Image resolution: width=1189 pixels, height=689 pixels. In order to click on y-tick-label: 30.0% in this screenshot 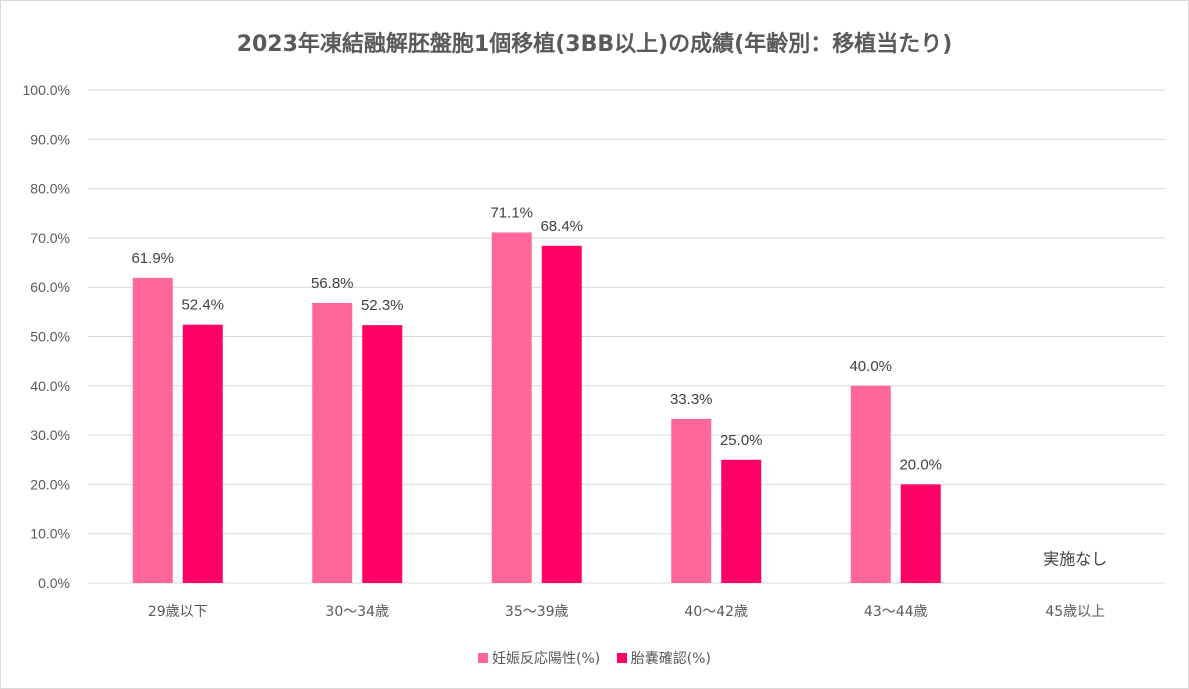, I will do `click(50, 435)`.